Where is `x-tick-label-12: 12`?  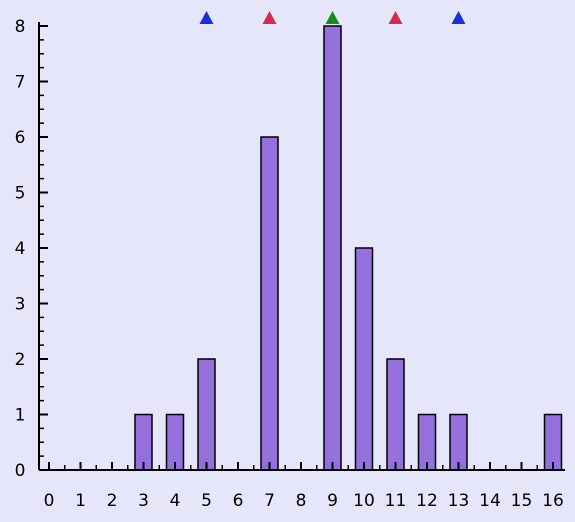 x-tick-label-12: 12 is located at coordinates (427, 501).